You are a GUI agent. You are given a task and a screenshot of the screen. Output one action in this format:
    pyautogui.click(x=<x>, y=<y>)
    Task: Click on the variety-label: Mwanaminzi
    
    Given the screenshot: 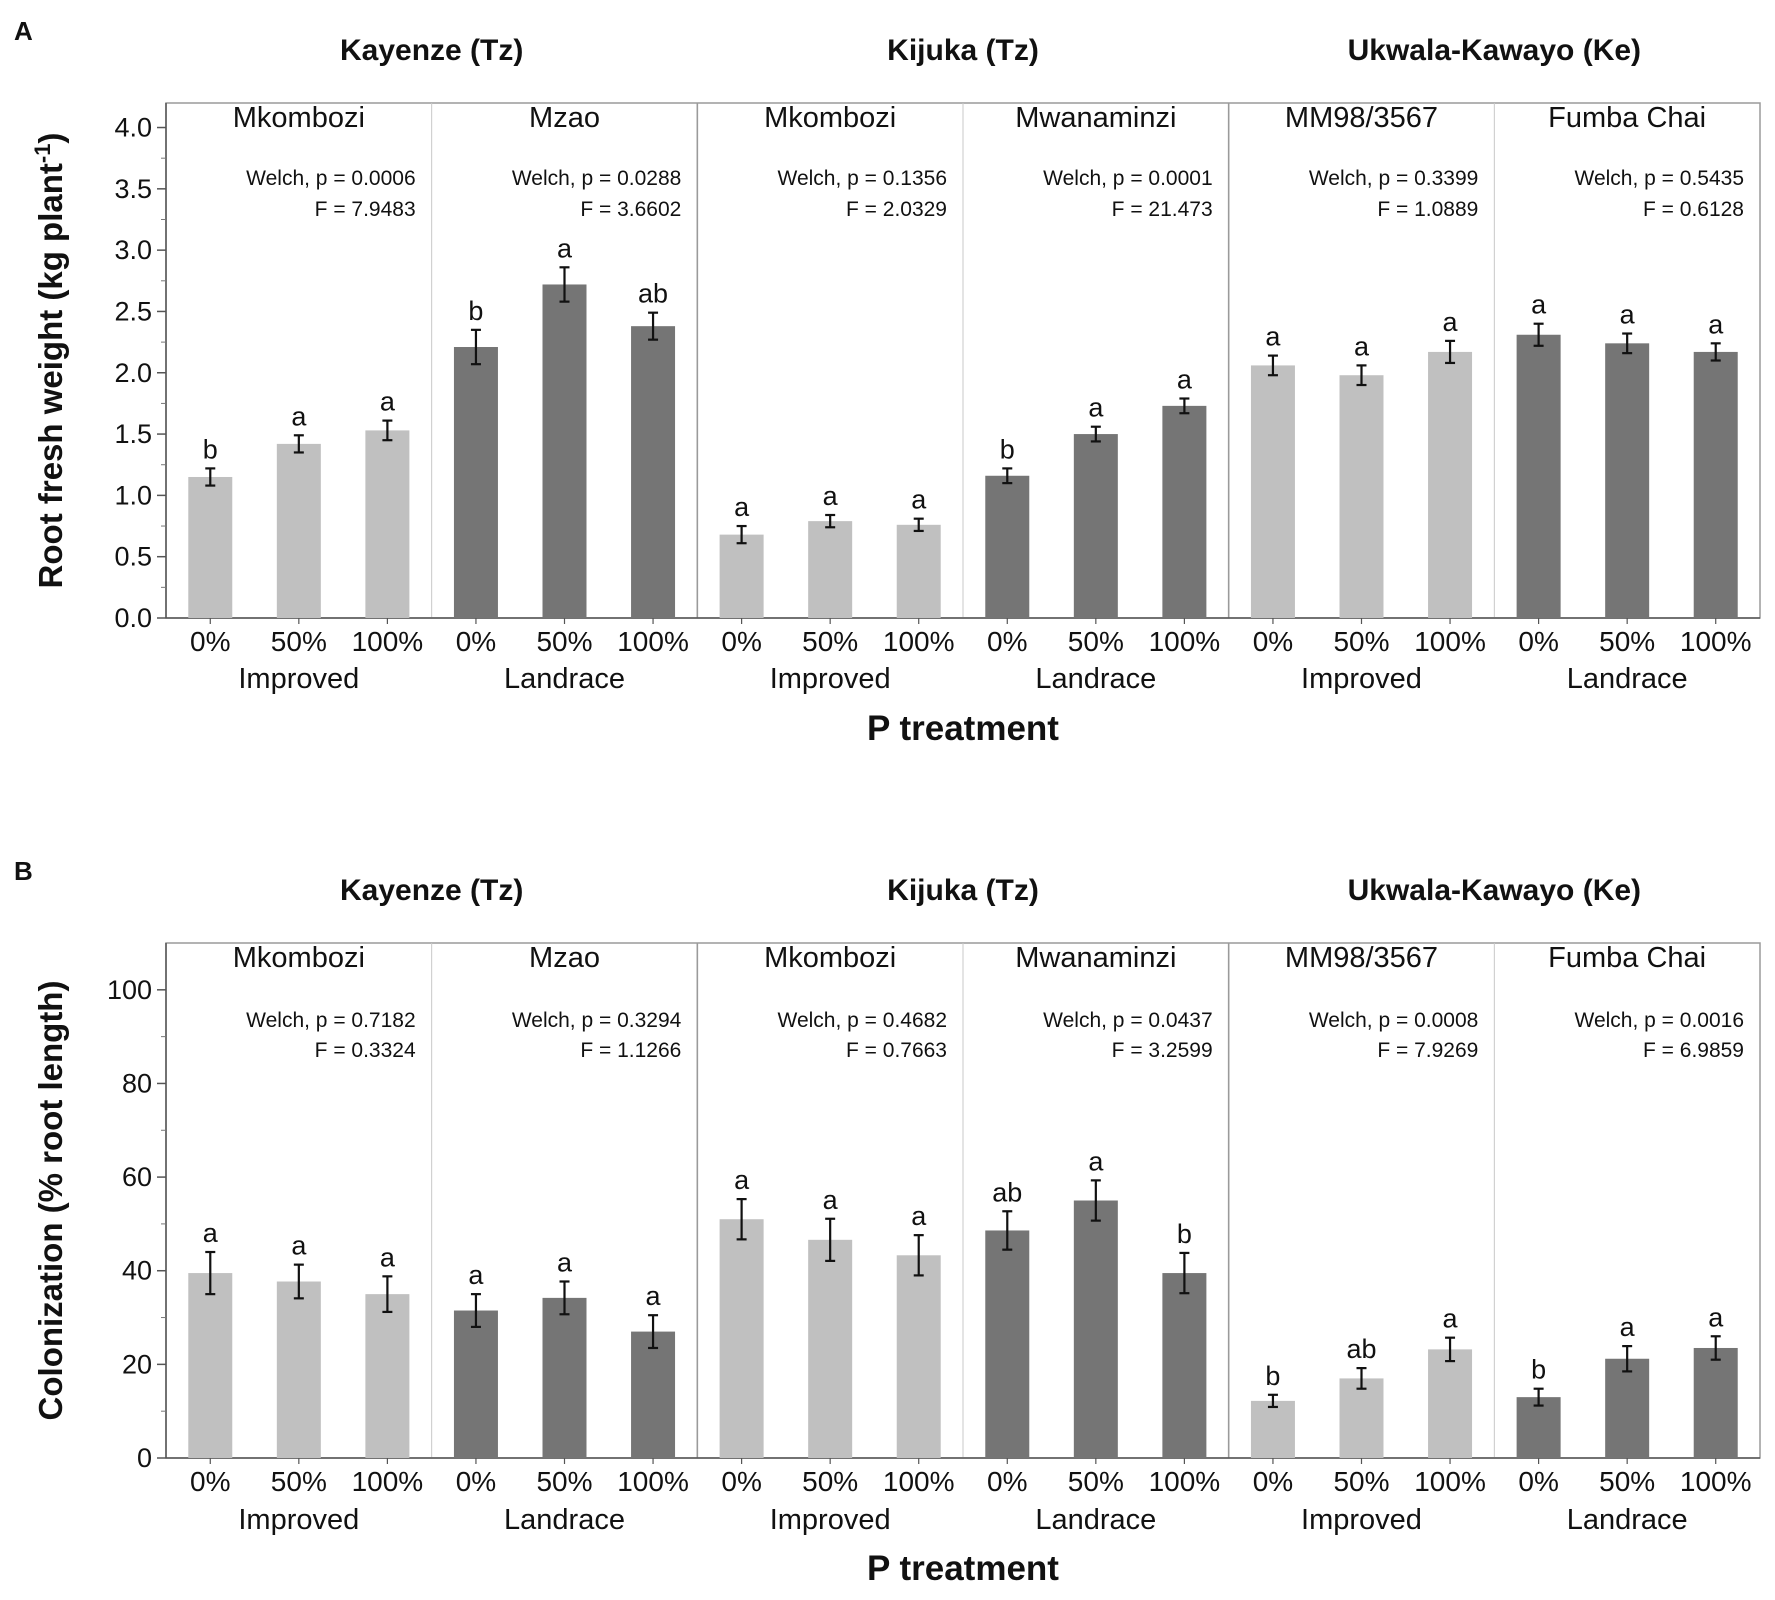 What is the action you would take?
    pyautogui.click(x=1095, y=958)
    